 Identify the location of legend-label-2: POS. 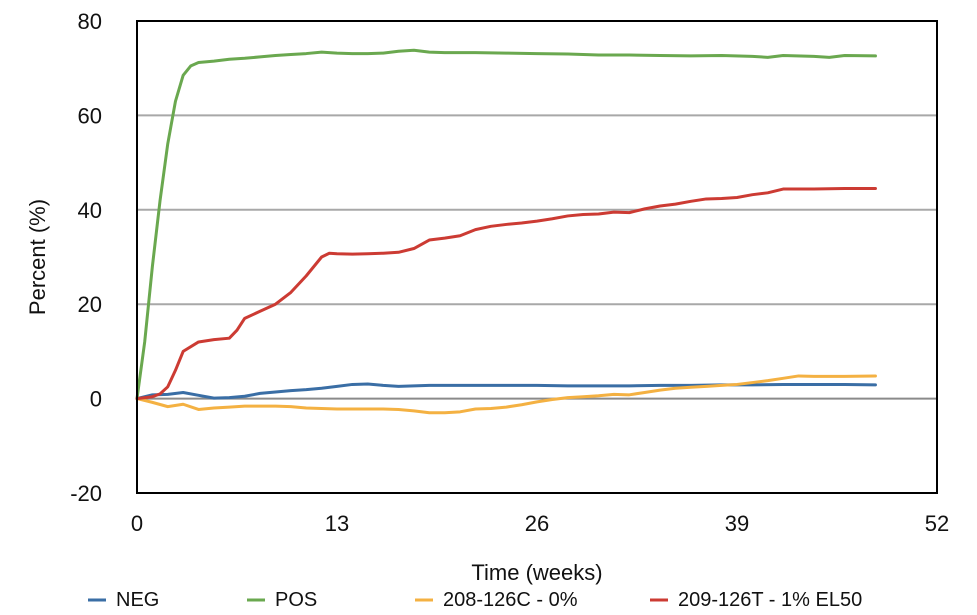
(296, 600).